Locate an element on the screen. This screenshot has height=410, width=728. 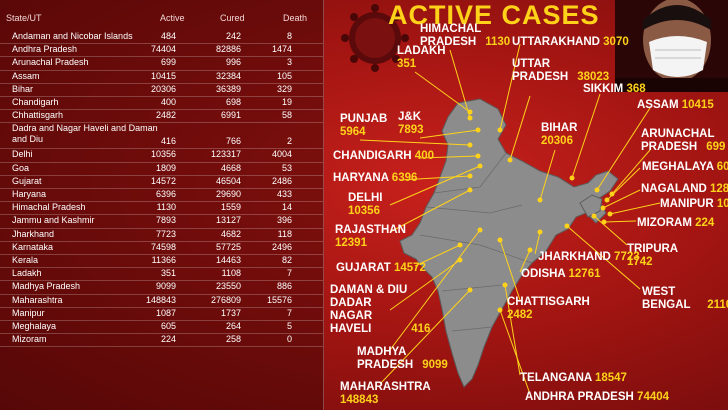
active-value: 416 is located at coordinates (168, 141).